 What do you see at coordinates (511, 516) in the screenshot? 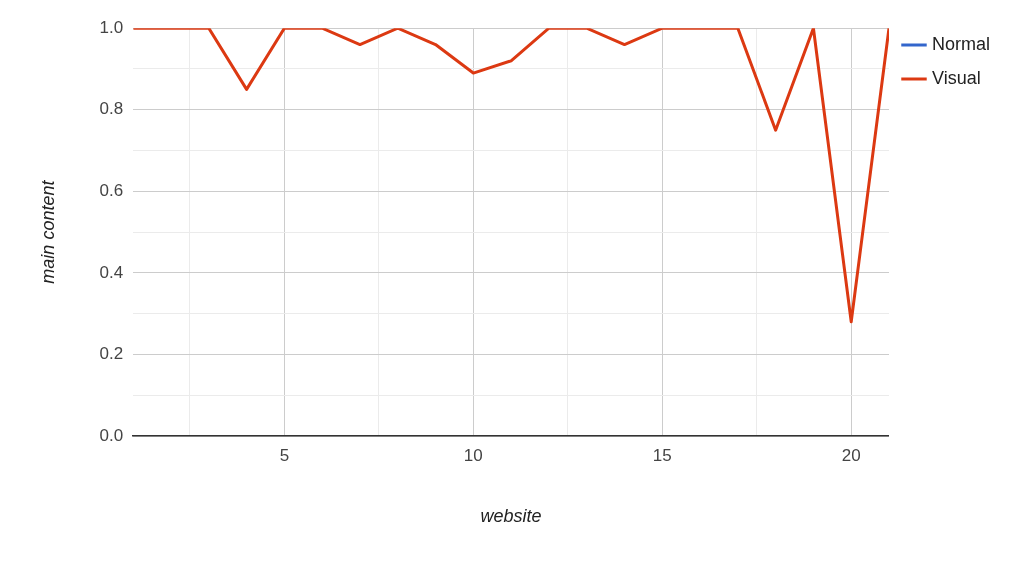
I see `x-axis-title: website` at bounding box center [511, 516].